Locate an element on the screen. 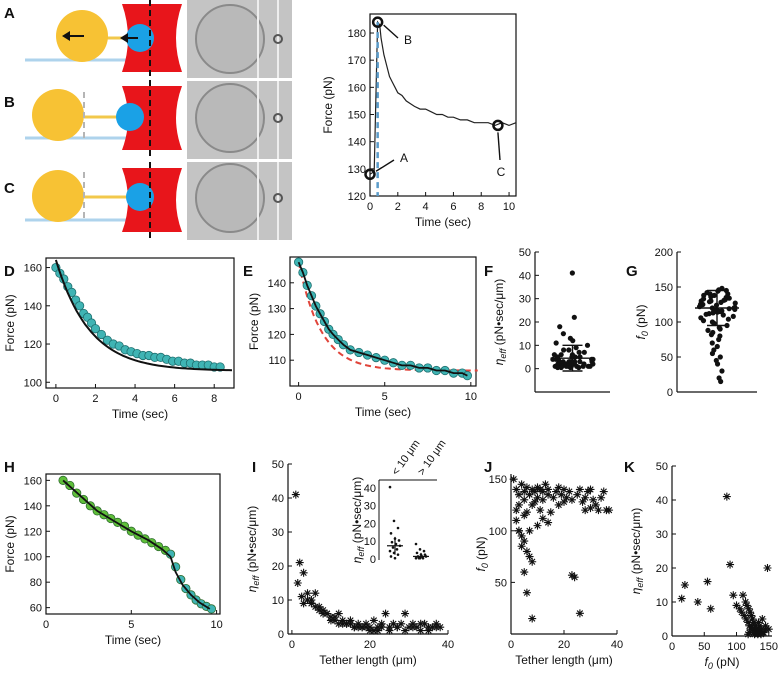 This screenshot has height=674, width=780. x-tick-label: 2 is located at coordinates (95, 399).